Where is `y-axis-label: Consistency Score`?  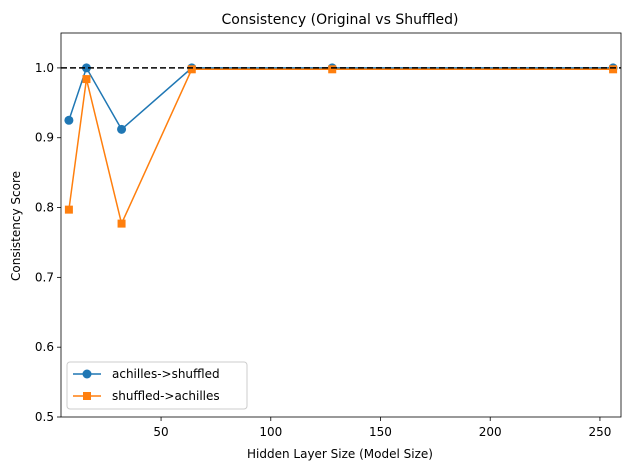
y-axis-label: Consistency Score is located at coordinates (16, 226).